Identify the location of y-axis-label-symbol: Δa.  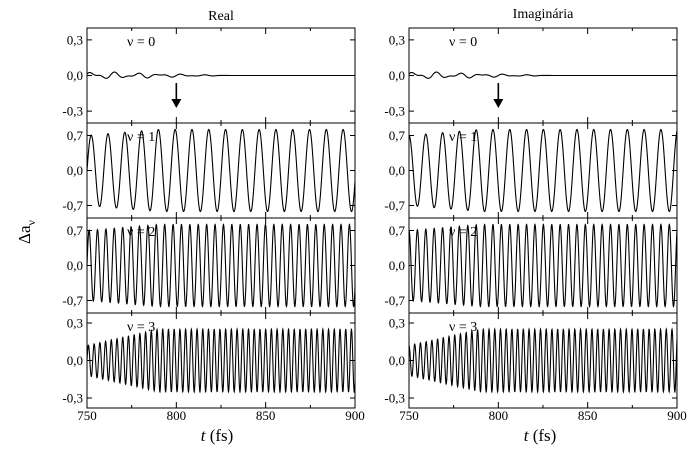
(24, 234).